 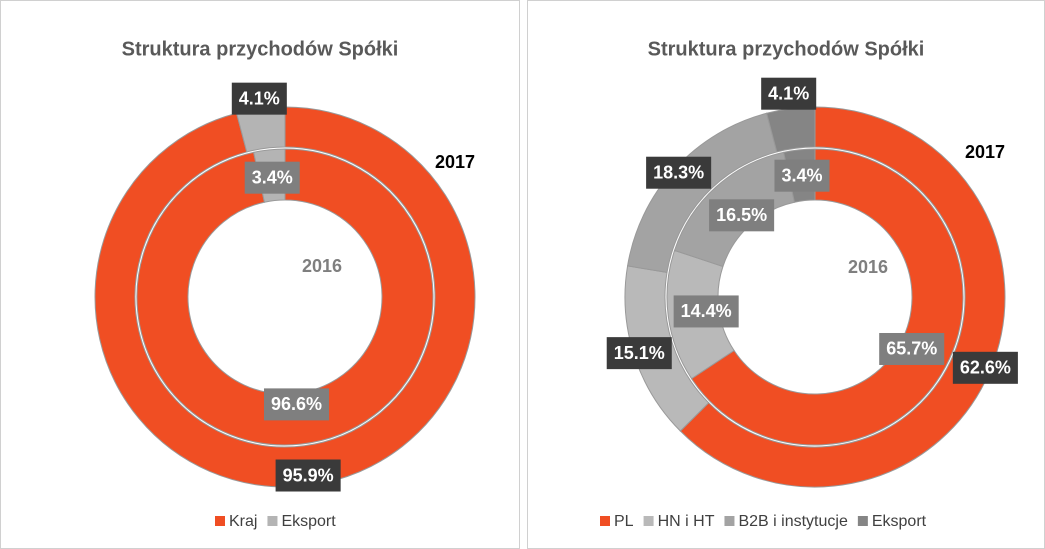 I want to click on data-label: 62.6%, so click(x=985, y=368).